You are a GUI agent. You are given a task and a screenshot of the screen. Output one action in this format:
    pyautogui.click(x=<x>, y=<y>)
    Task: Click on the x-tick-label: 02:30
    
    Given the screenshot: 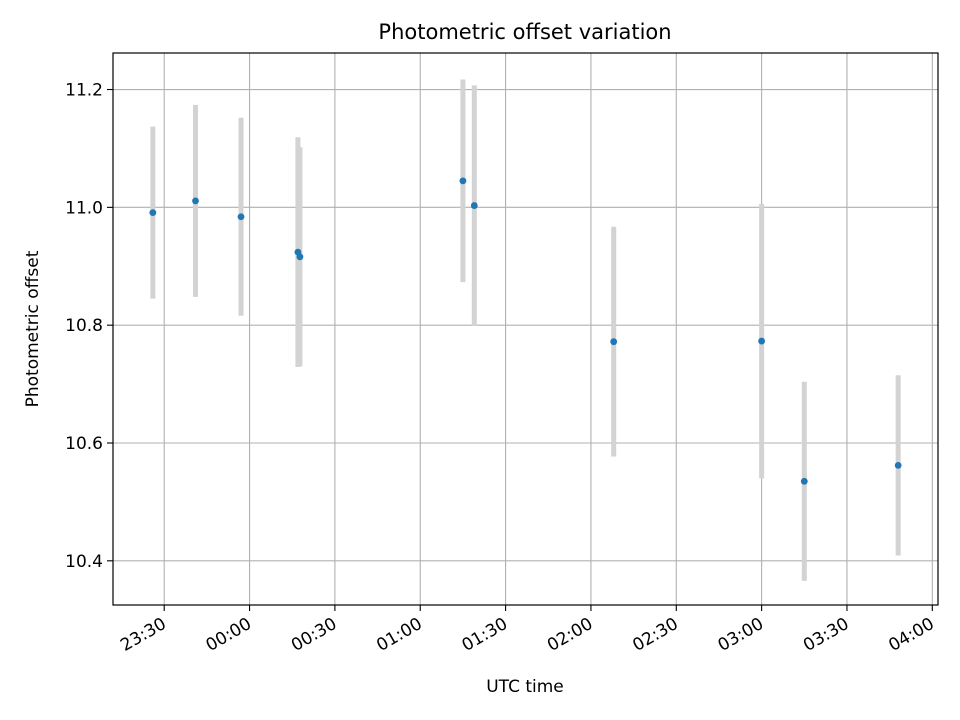 What is the action you would take?
    pyautogui.click(x=655, y=635)
    